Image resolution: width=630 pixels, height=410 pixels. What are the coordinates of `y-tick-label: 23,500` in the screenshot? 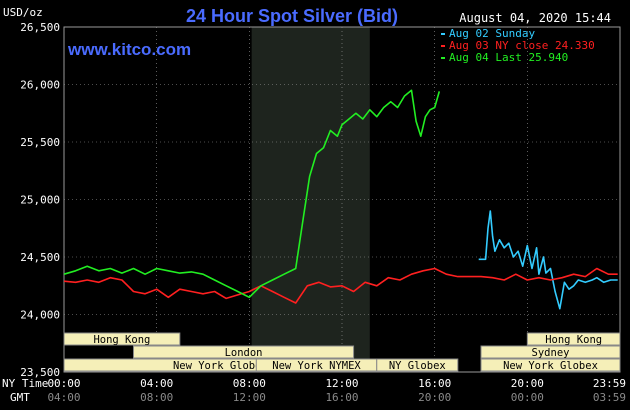 It's located at (40, 372).